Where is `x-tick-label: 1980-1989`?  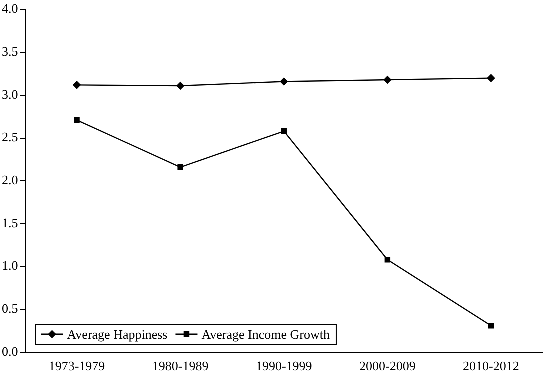 x-tick-label: 1980-1989 is located at coordinates (180, 366).